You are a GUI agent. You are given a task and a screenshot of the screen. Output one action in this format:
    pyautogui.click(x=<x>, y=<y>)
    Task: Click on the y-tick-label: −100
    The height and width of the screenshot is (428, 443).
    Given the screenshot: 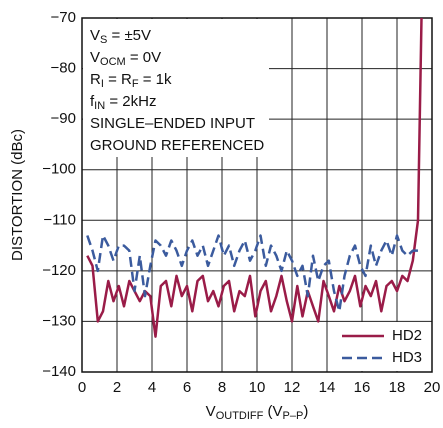 What is the action you would take?
    pyautogui.click(x=59, y=169)
    